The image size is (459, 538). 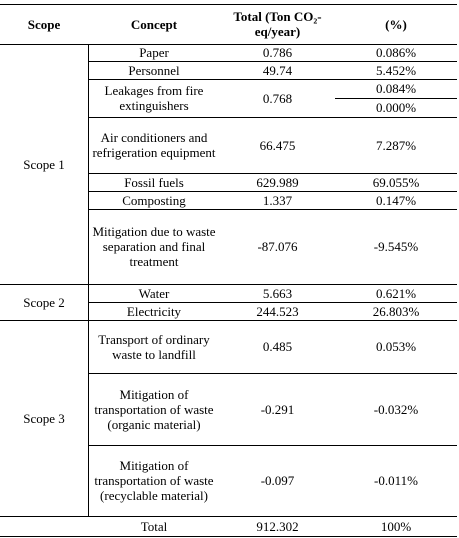 I want to click on scope-cell: Scope 2, so click(x=44, y=302).